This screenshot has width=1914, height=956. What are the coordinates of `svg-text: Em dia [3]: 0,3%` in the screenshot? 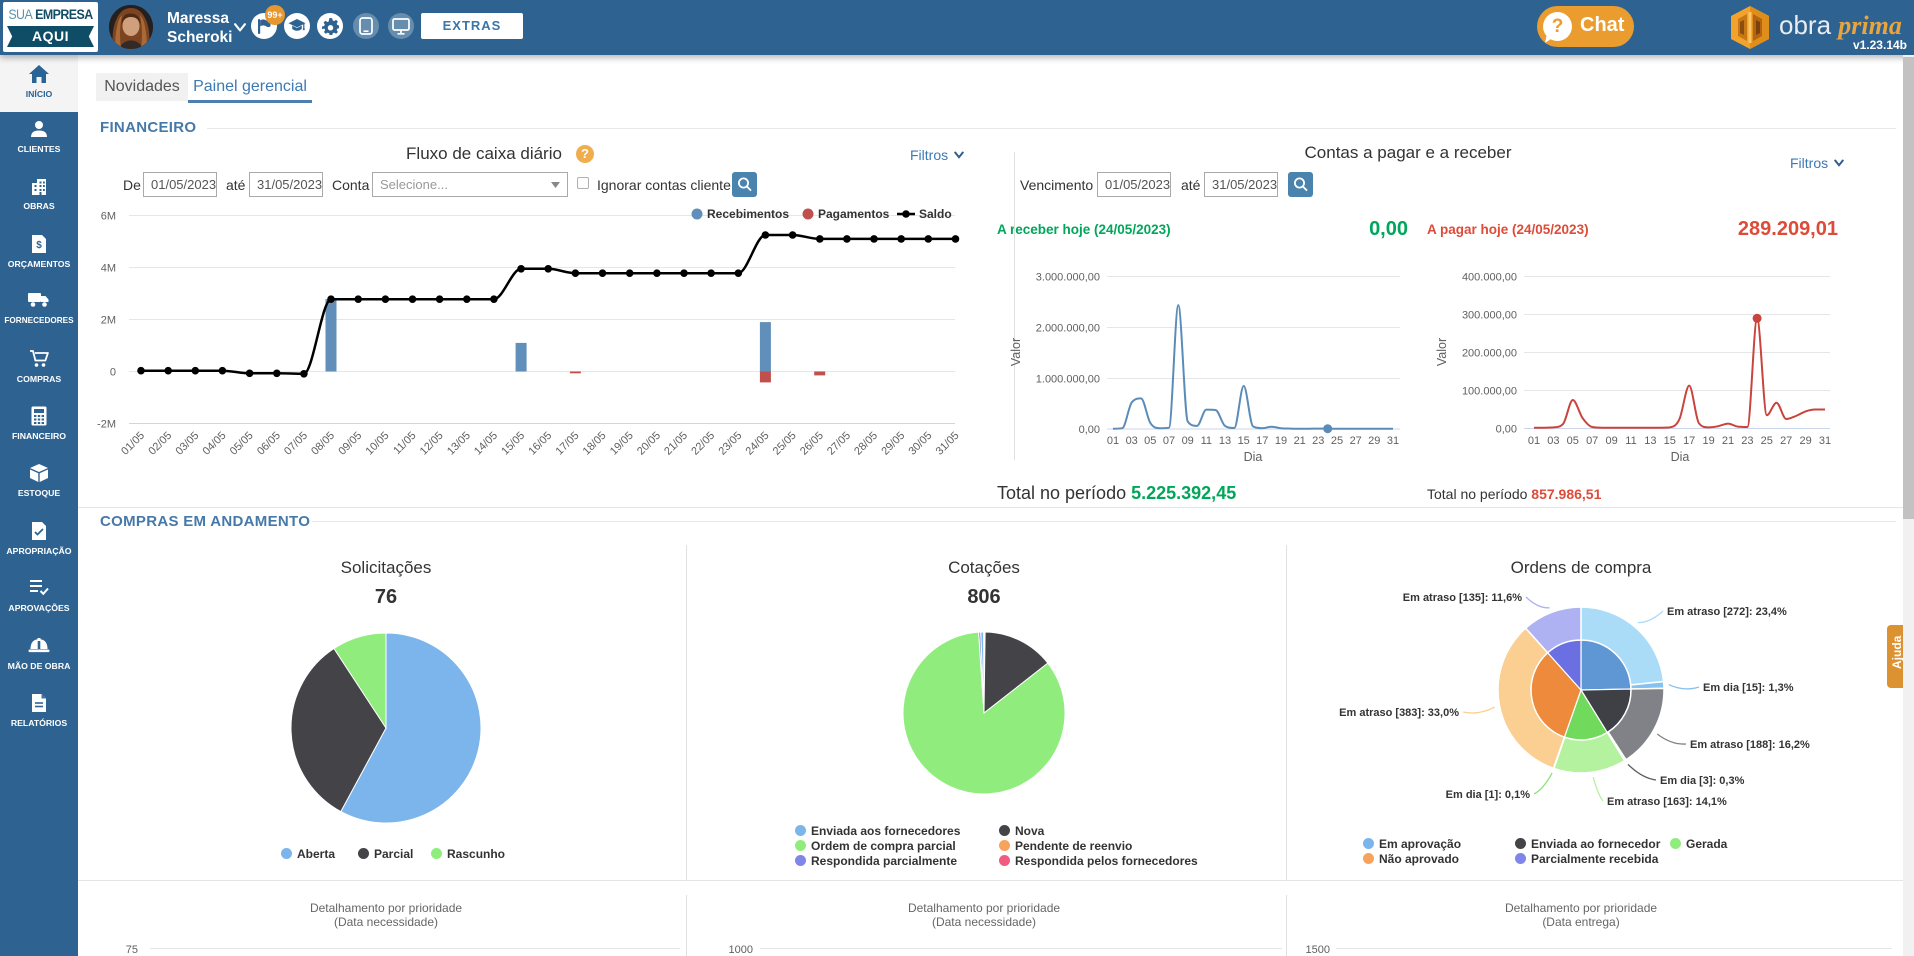 It's located at (1702, 781).